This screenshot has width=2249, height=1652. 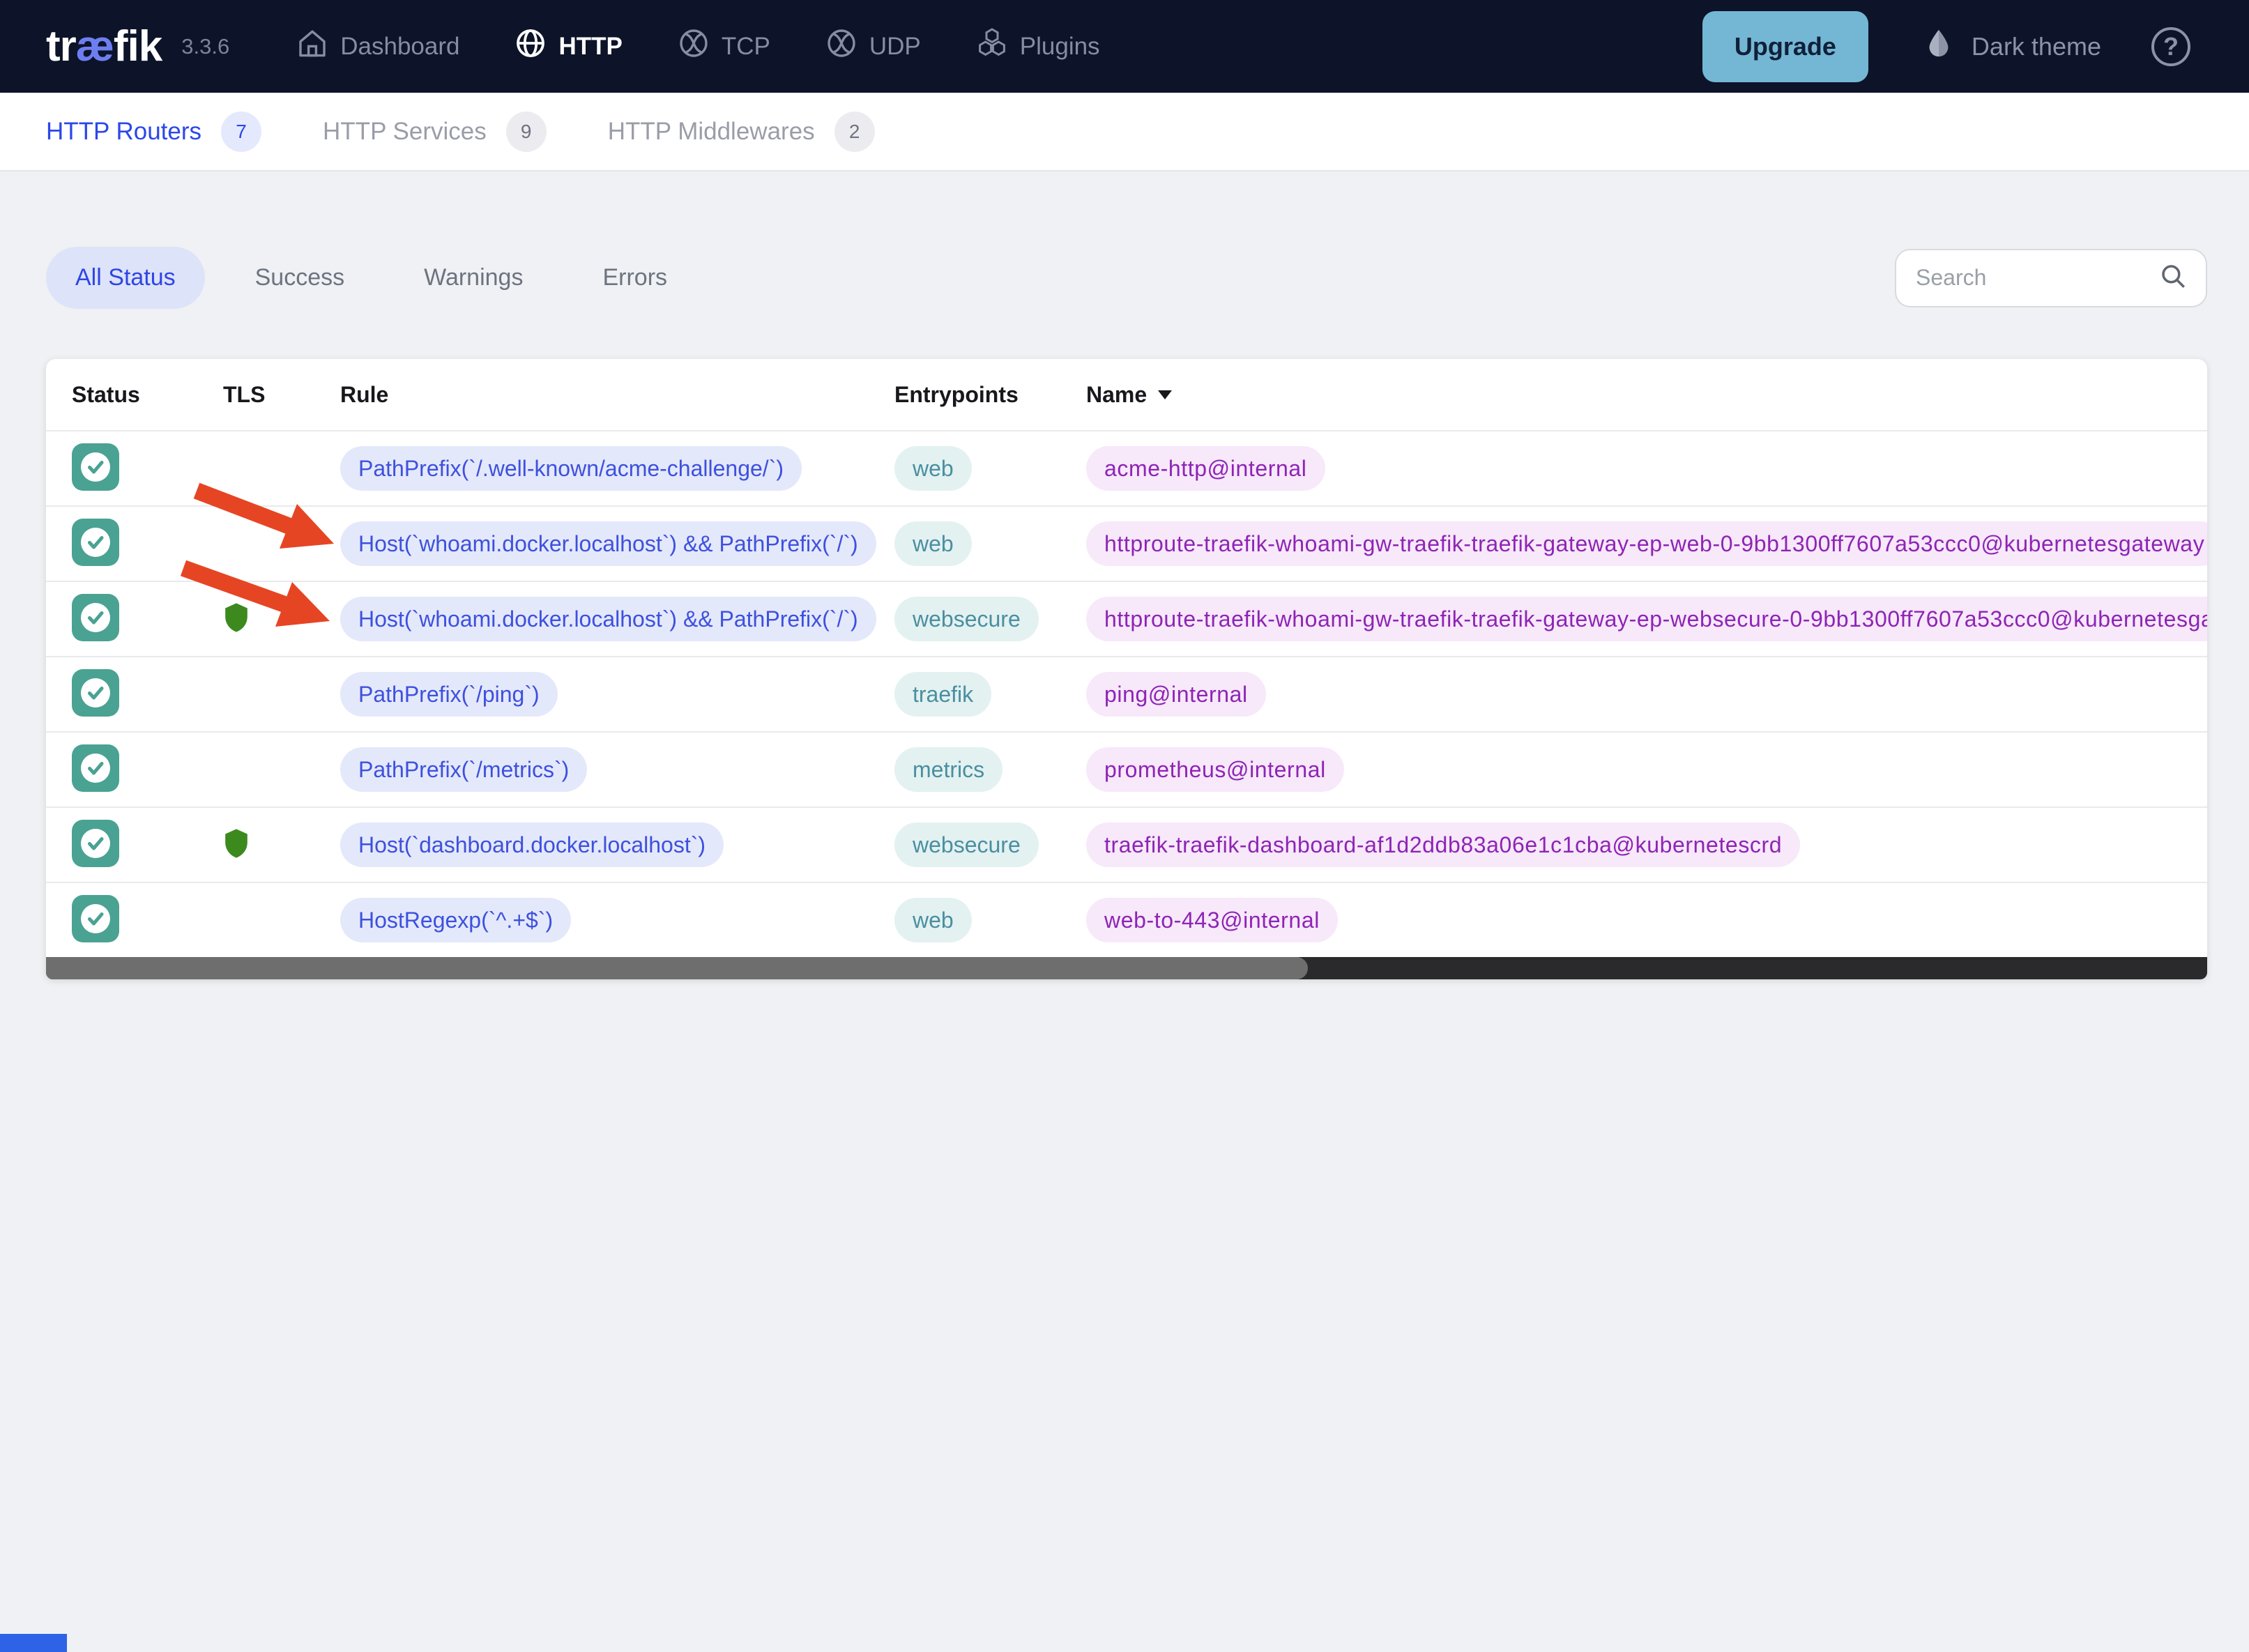 What do you see at coordinates (205, 46) in the screenshot?
I see `version-label: 3.3.6` at bounding box center [205, 46].